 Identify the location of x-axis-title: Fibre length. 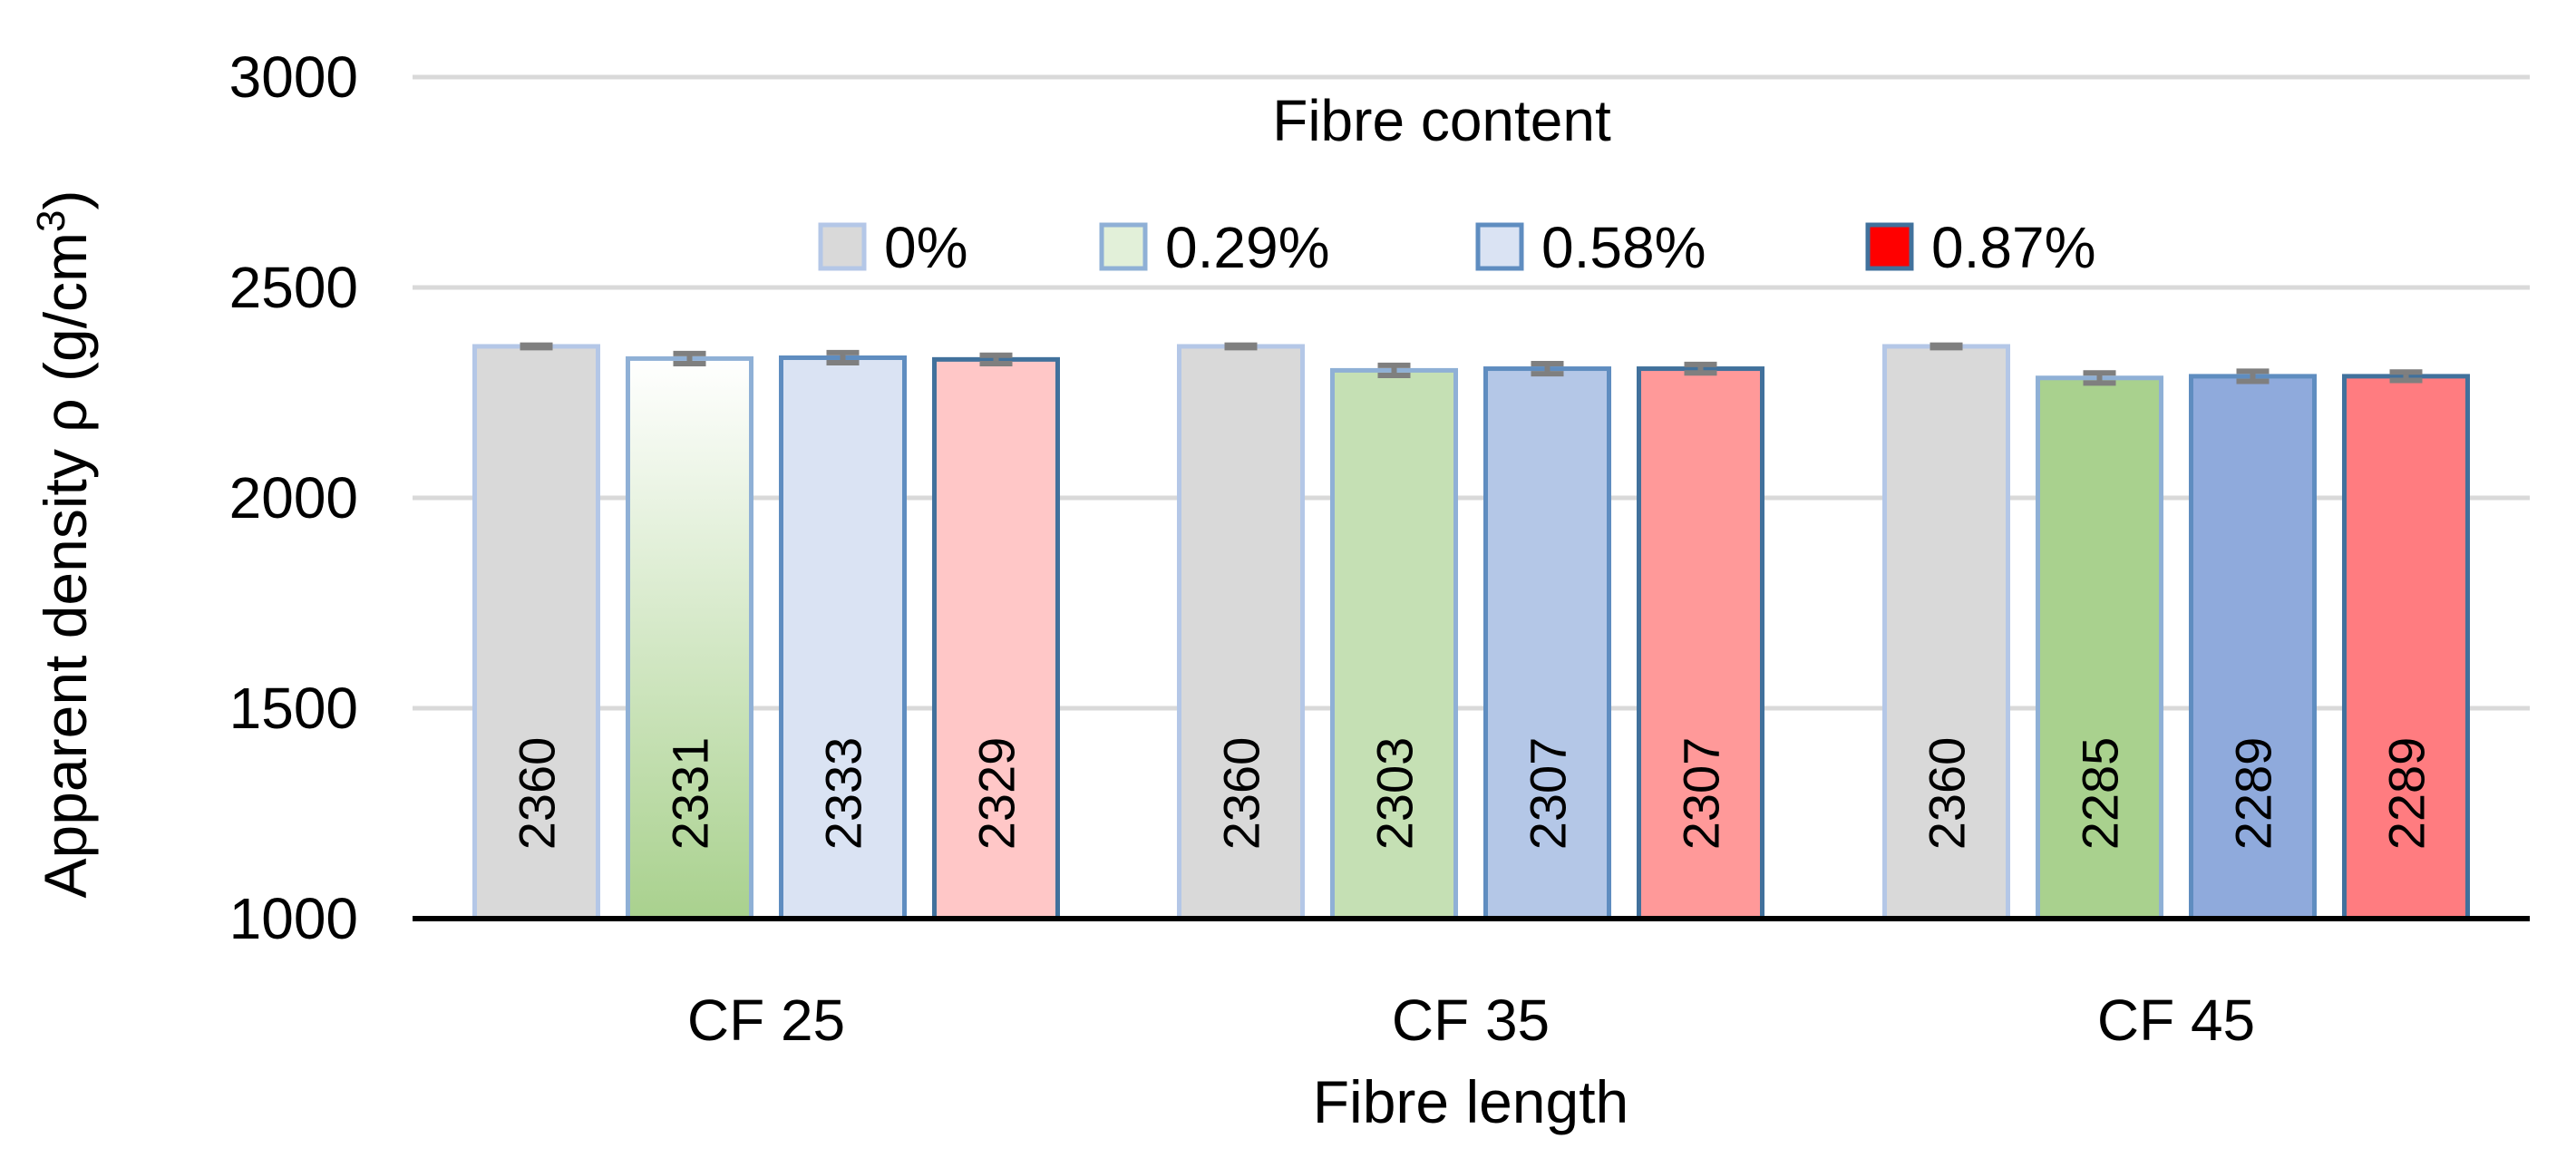
(1471, 1101).